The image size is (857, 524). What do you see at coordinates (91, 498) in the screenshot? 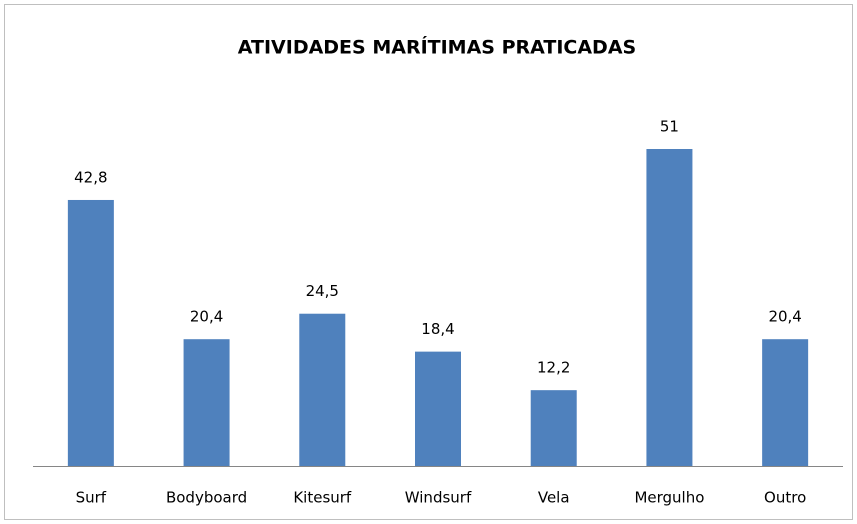
I see `x-tick-label: Surf` at bounding box center [91, 498].